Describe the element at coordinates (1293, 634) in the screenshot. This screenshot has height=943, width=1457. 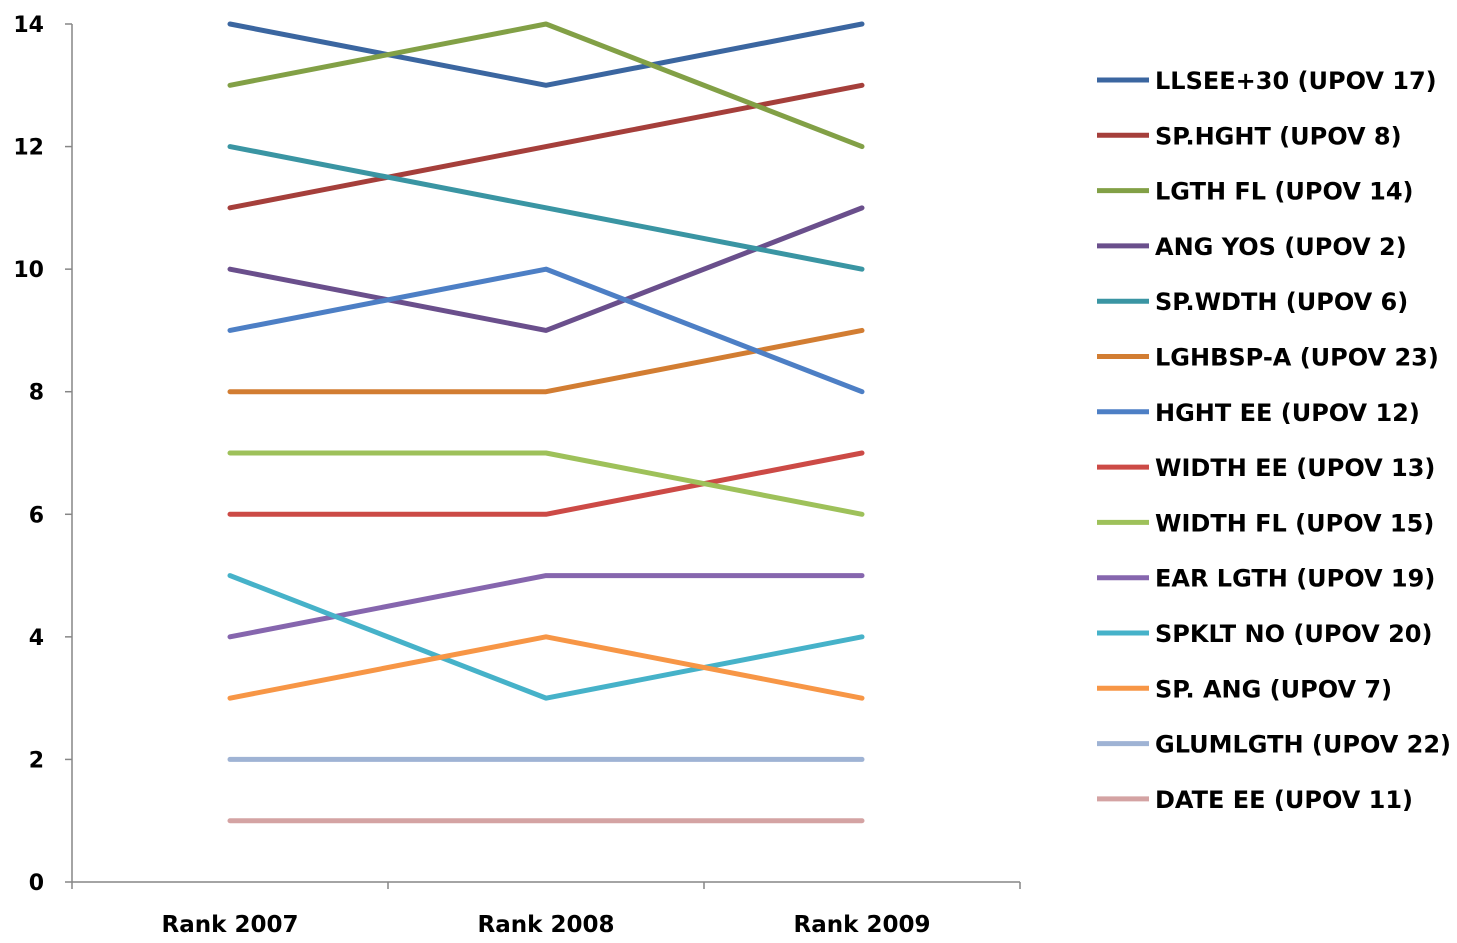
I see `legend-label: SPKLT NO (UPOV 20)` at that location.